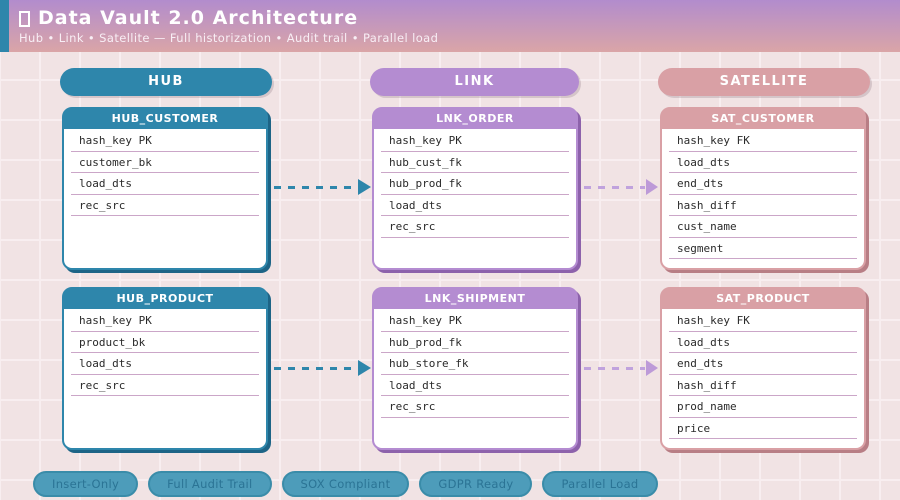 The height and width of the screenshot is (500, 900). I want to click on column-pill-link: LINK, so click(474, 82).